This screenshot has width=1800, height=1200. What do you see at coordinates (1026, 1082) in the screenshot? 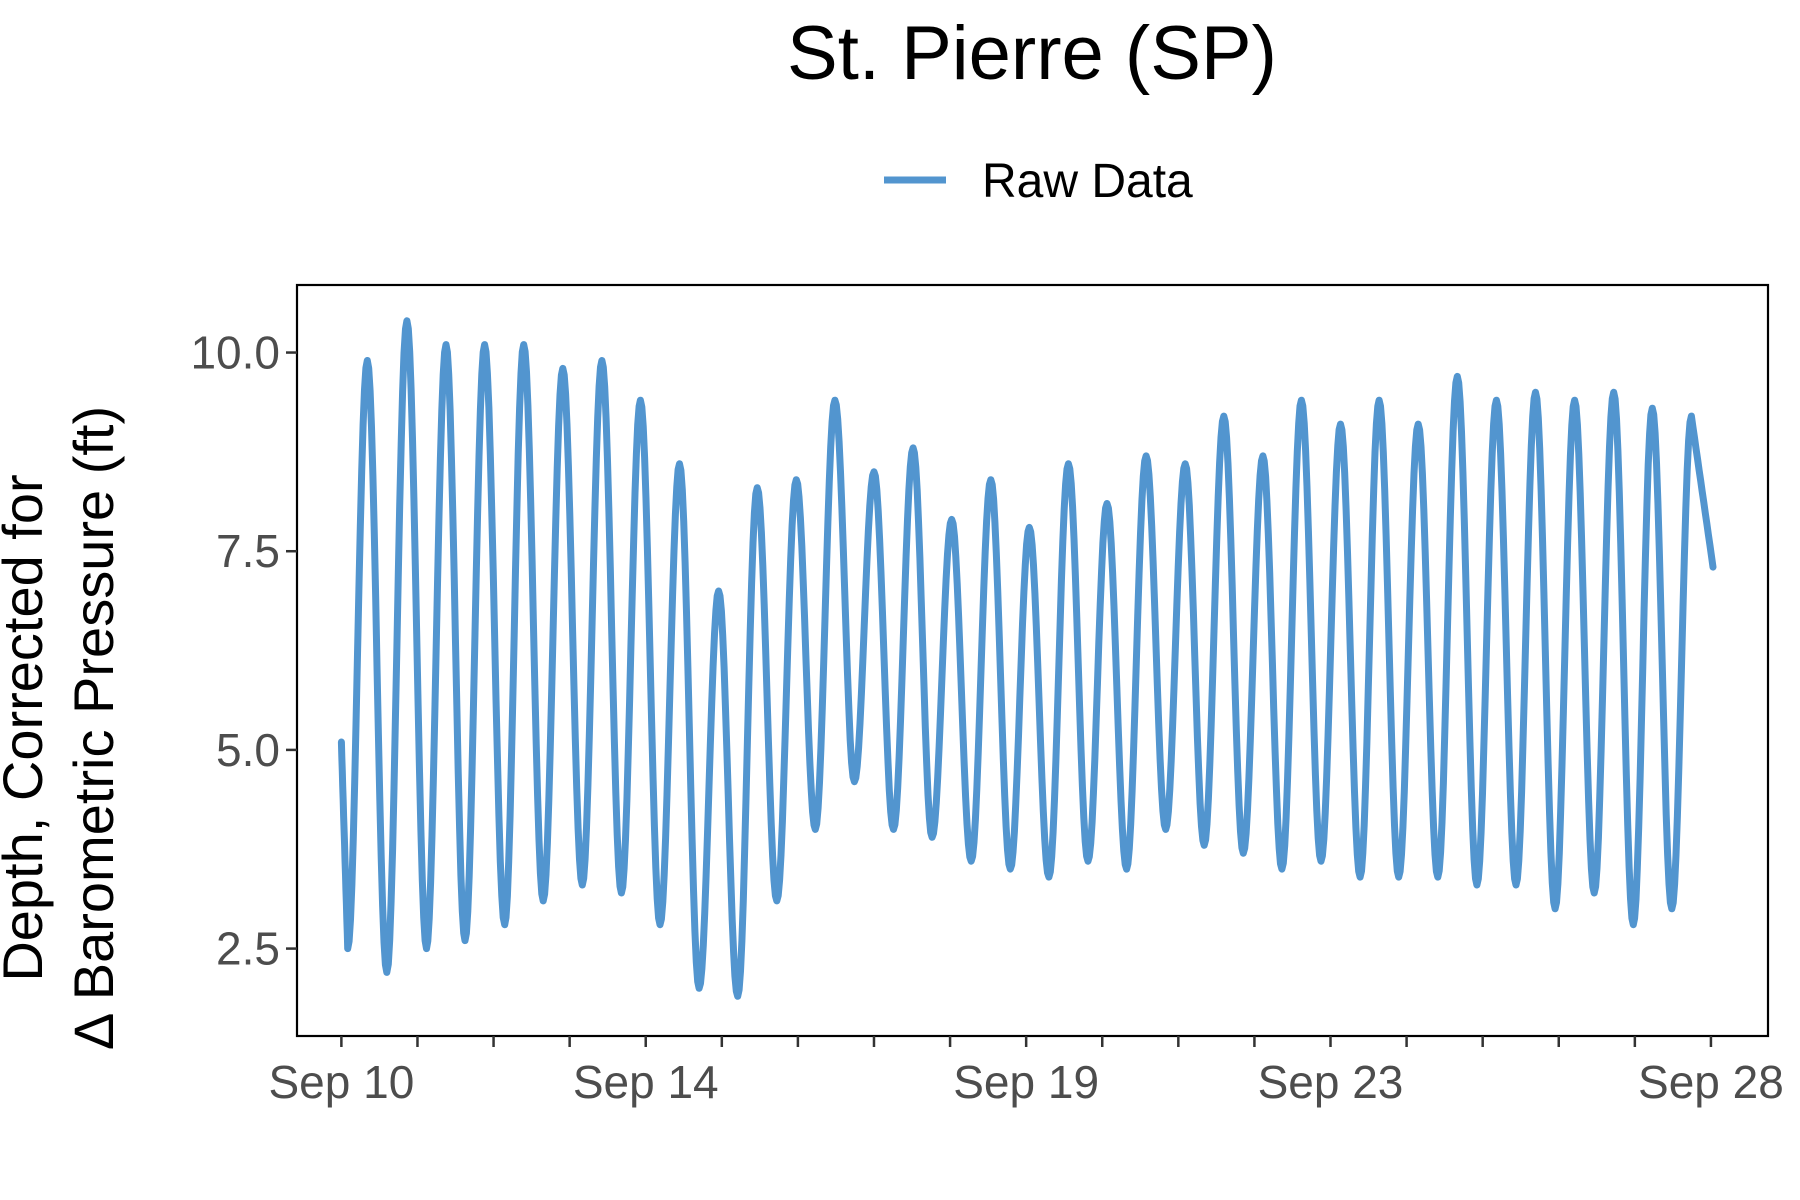
I see `x-tick-label: Sep 19` at bounding box center [1026, 1082].